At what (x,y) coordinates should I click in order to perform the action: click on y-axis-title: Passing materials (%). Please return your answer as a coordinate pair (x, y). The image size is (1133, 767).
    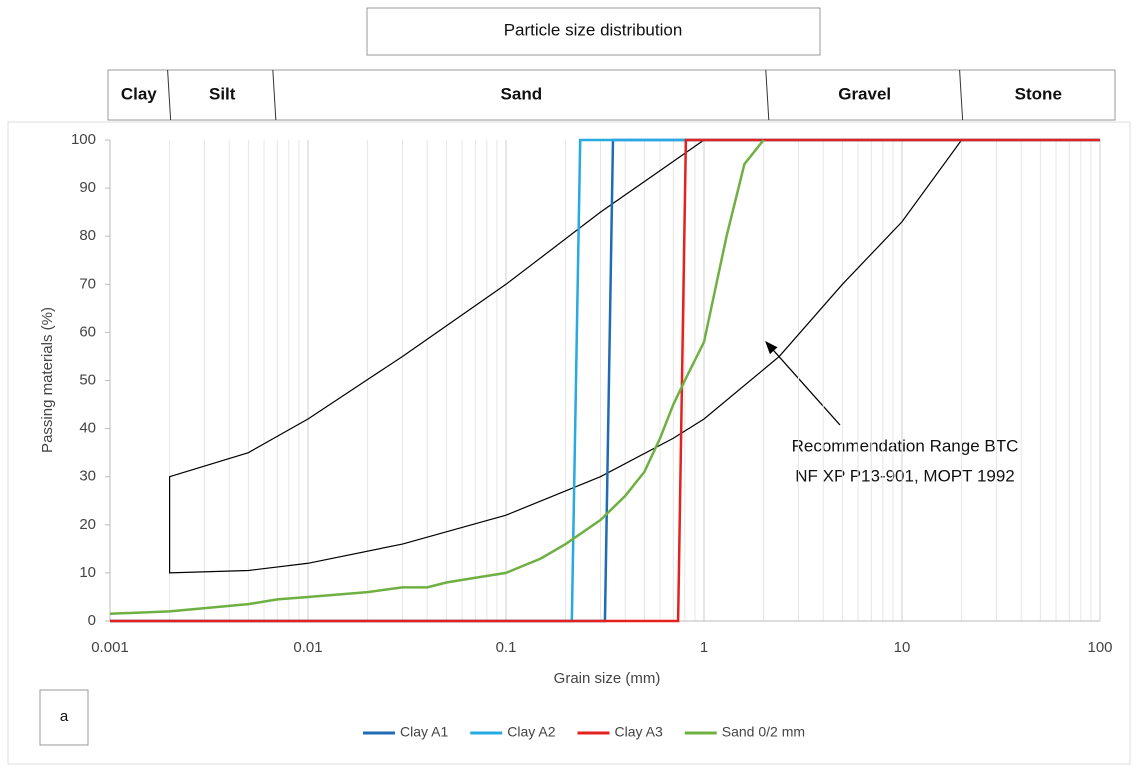
    Looking at the image, I should click on (47, 380).